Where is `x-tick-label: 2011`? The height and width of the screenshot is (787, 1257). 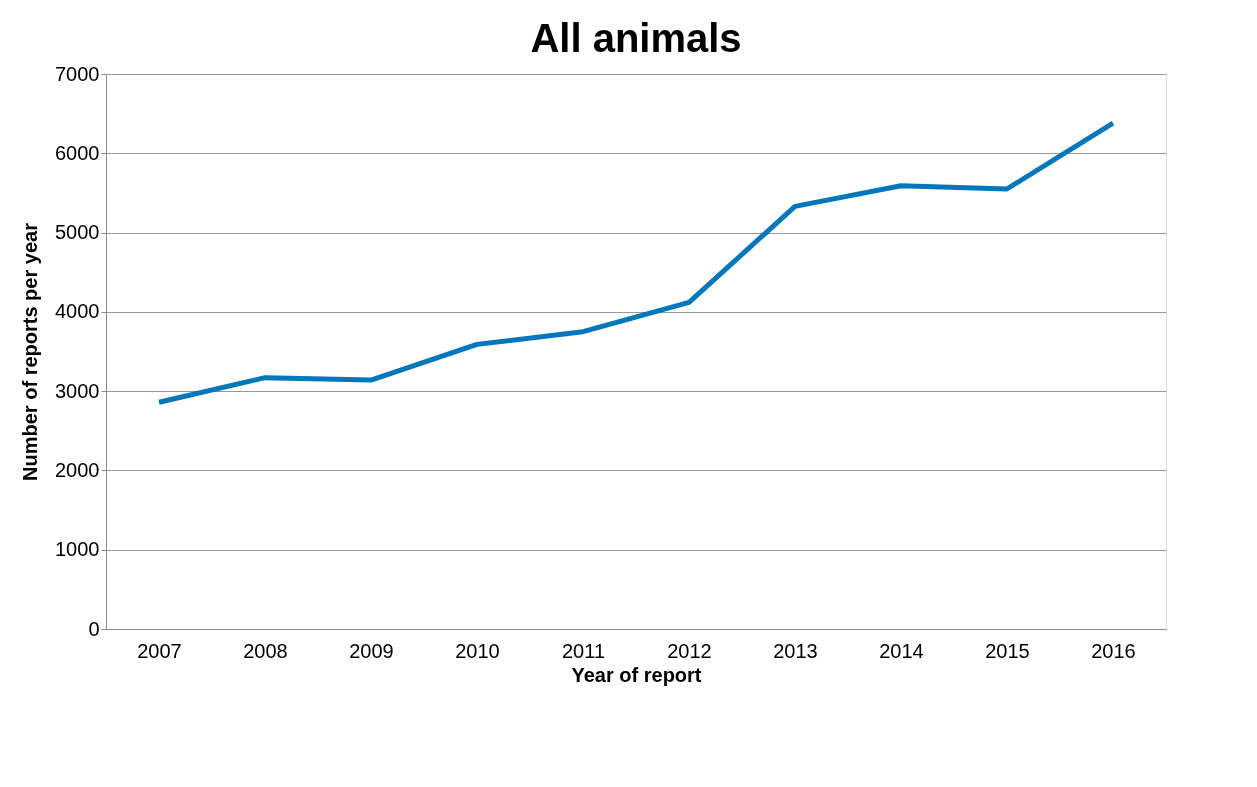 x-tick-label: 2011 is located at coordinates (583, 650).